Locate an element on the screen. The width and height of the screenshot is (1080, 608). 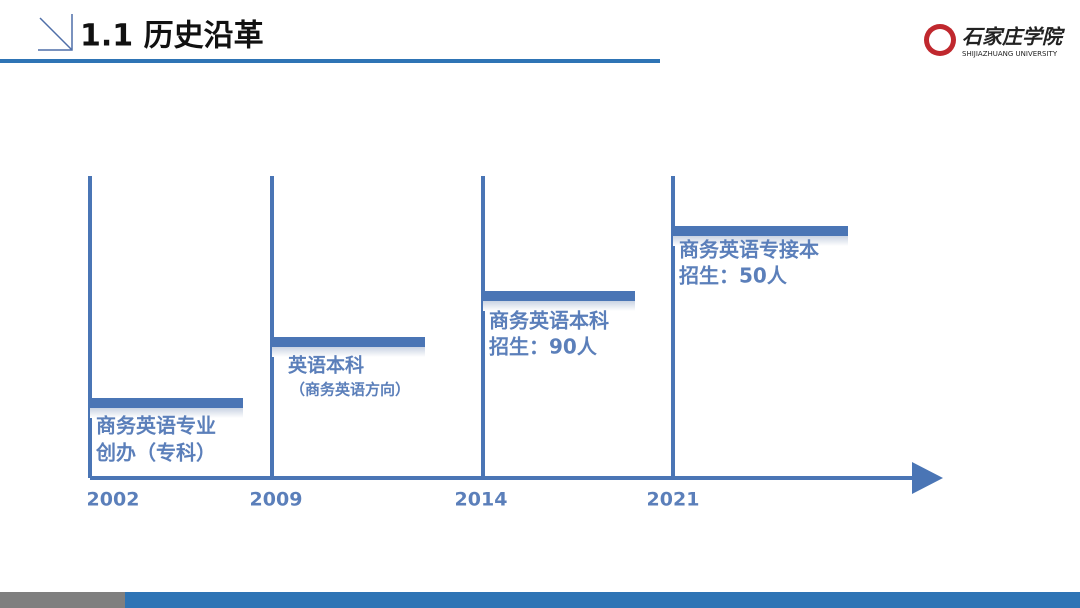
year-label: 2021 is located at coordinates (673, 500).